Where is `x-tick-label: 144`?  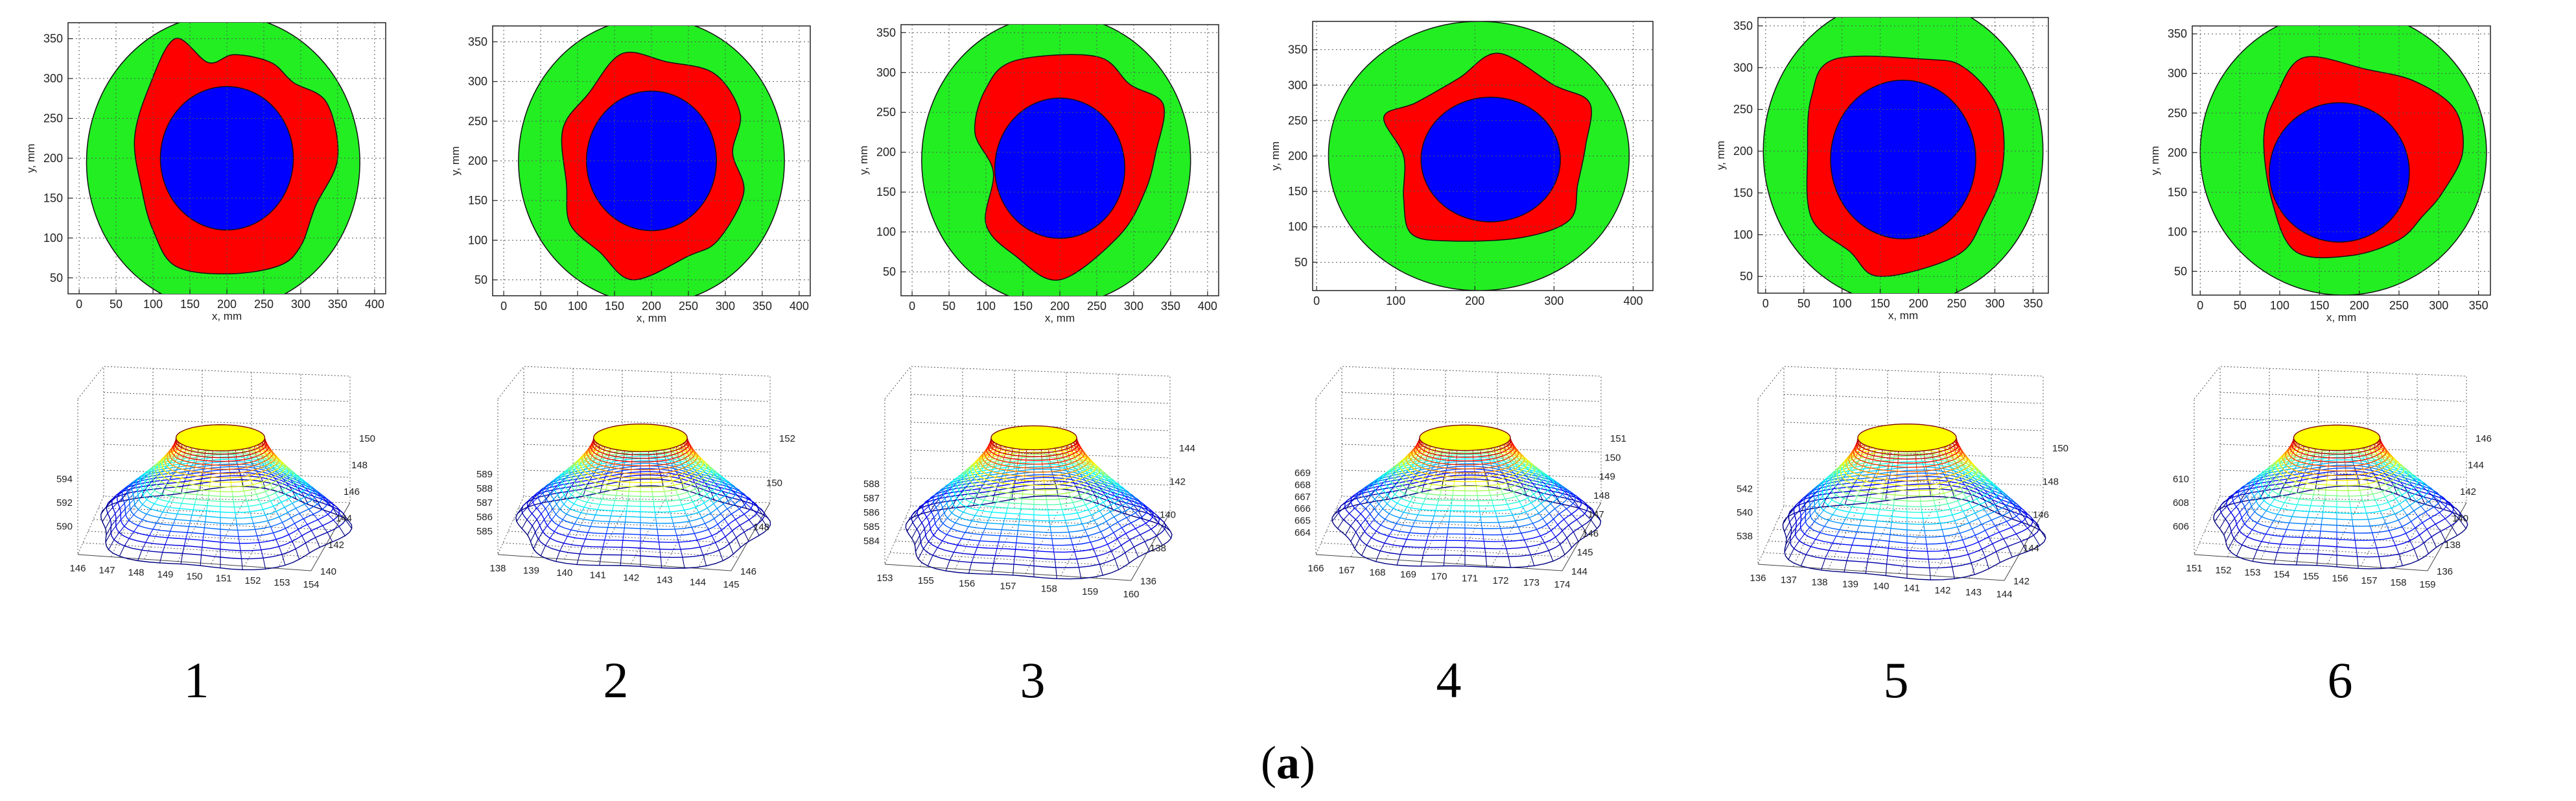
x-tick-label: 144 is located at coordinates (698, 582).